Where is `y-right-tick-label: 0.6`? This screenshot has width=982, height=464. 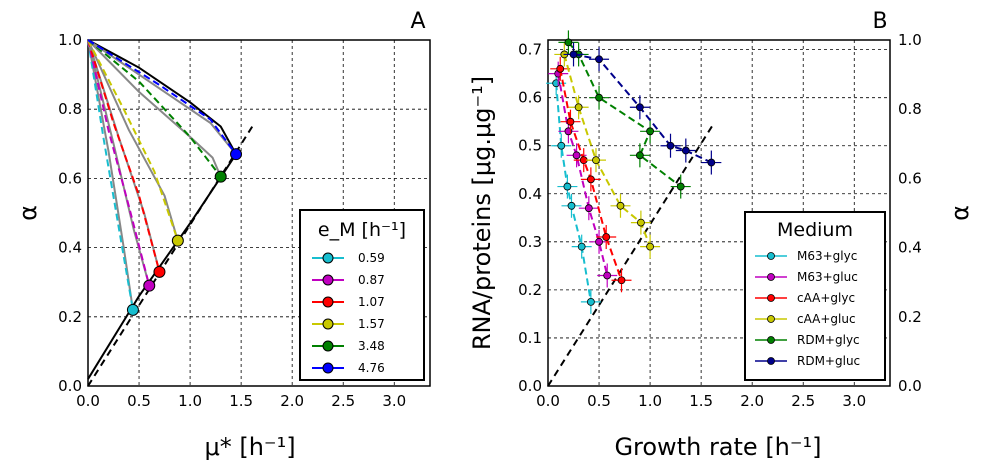 y-right-tick-label: 0.6 is located at coordinates (910, 178).